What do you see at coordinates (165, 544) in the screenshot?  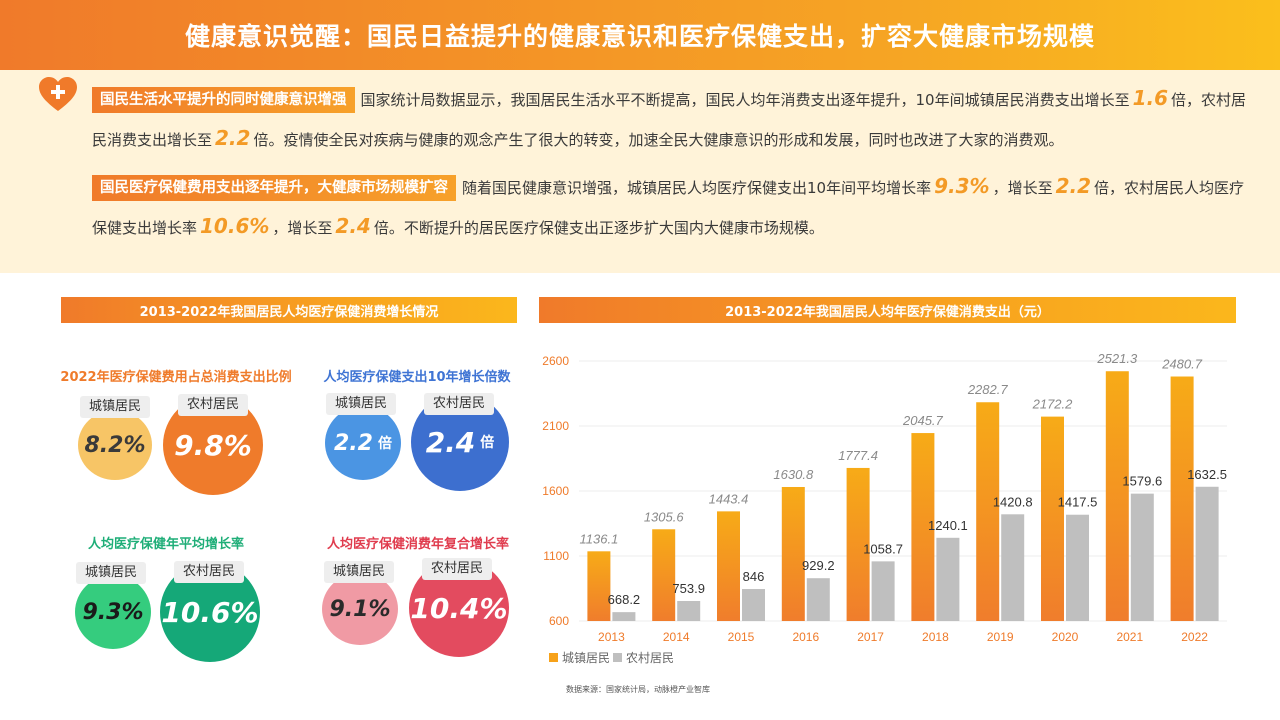 I see `stat-block-title: 人均医疗保健年平均增长率` at bounding box center [165, 544].